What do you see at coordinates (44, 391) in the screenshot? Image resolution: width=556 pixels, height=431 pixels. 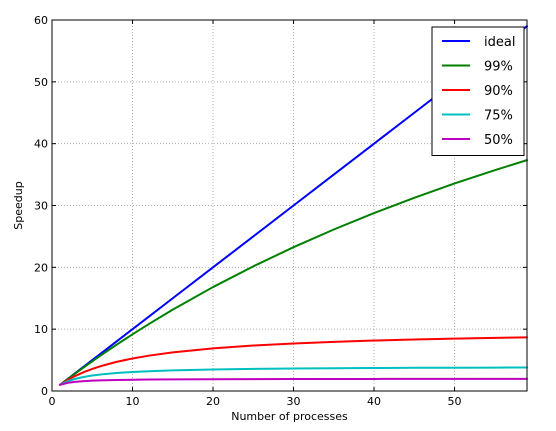 I see `y-tick-label: 0` at bounding box center [44, 391].